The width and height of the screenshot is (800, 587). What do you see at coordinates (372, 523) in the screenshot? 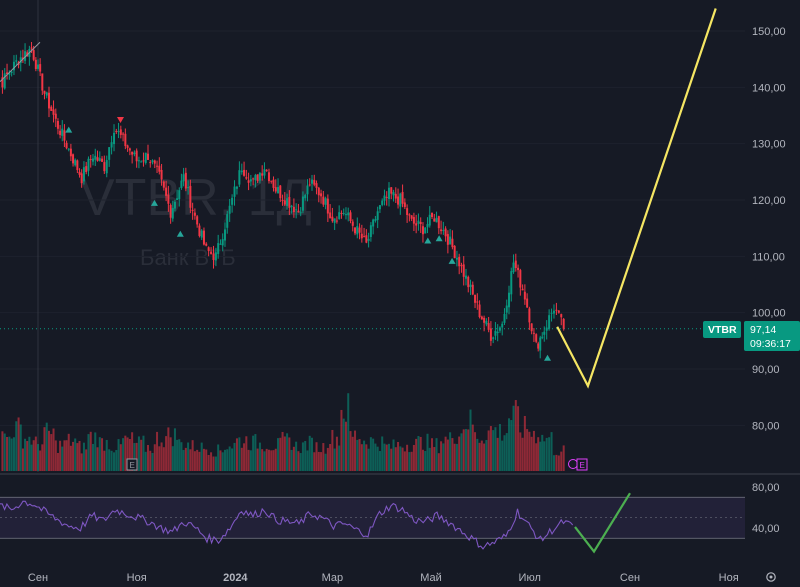
I see `rsi-pane` at bounding box center [372, 523].